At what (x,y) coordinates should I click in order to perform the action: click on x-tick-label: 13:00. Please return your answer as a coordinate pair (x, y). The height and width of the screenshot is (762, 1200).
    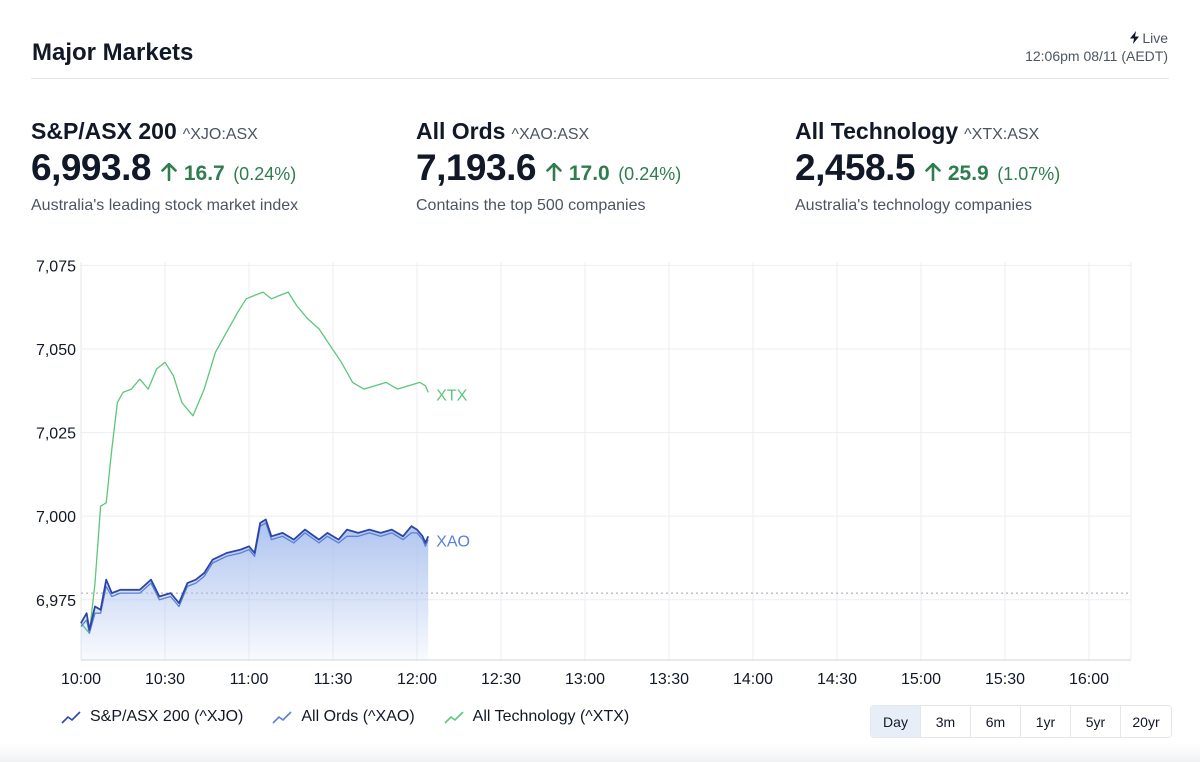
    Looking at the image, I should click on (585, 679).